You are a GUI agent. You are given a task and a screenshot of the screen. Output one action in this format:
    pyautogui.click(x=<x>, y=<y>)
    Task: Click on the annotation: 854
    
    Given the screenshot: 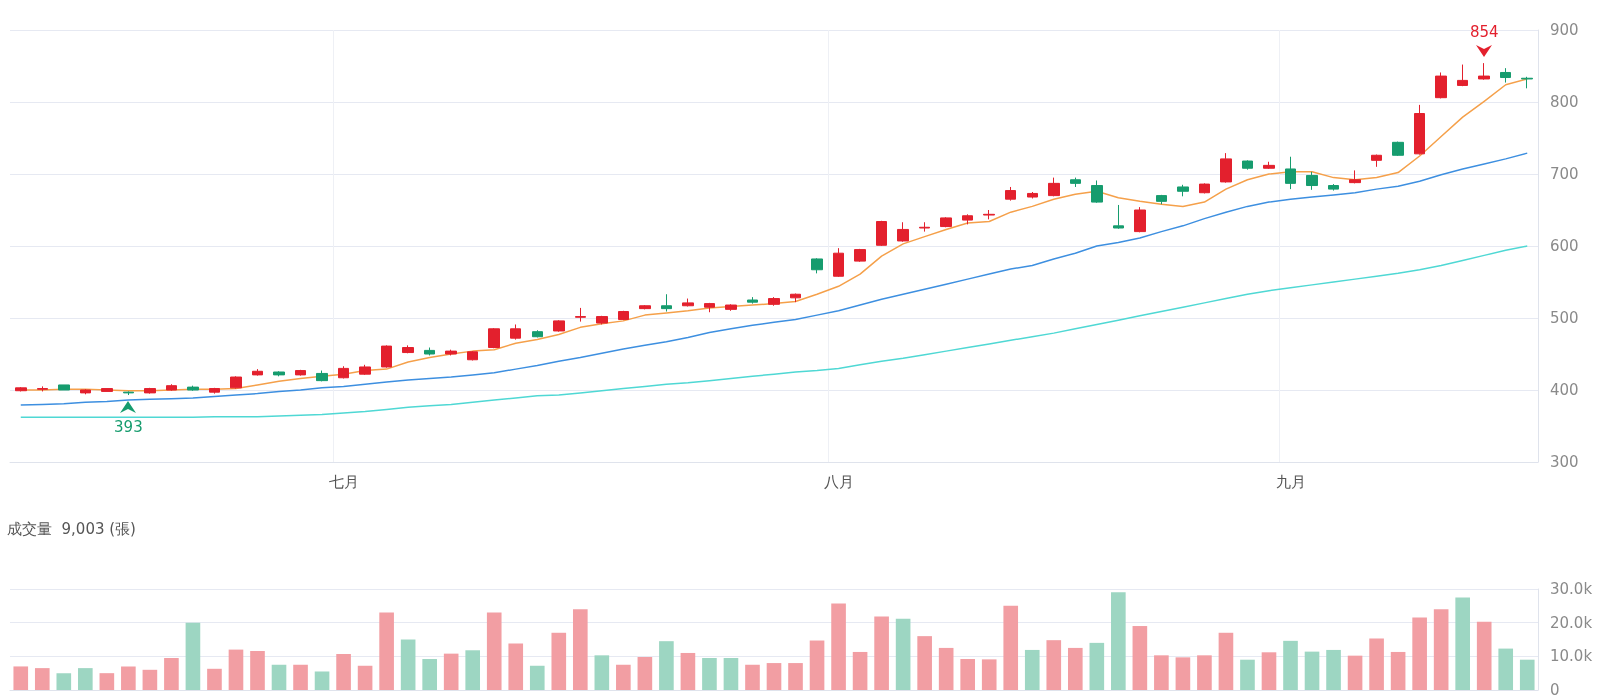 What is the action you would take?
    pyautogui.click(x=1484, y=31)
    